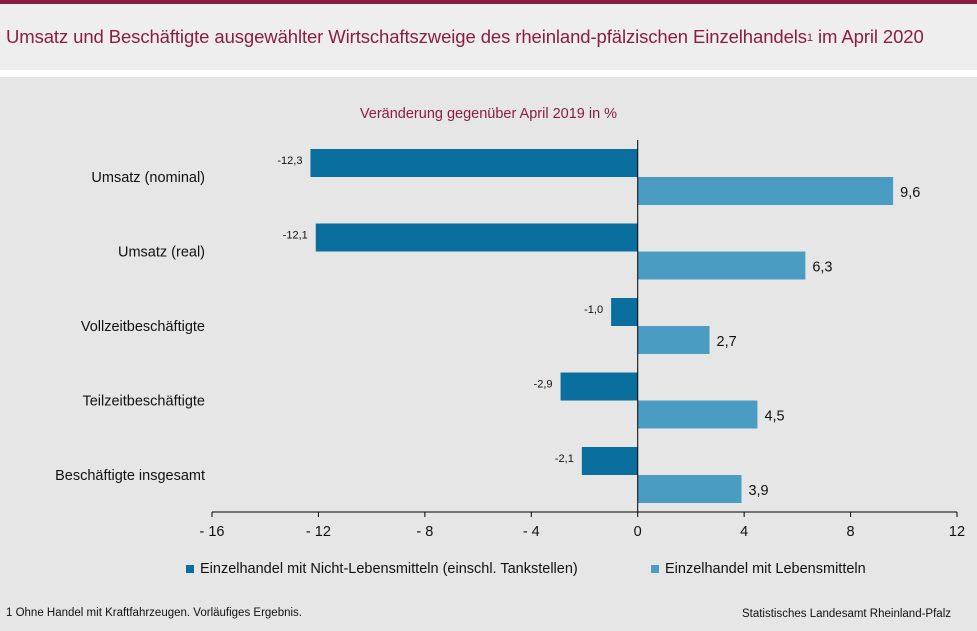  Describe the element at coordinates (809, 38) in the screenshot. I see `footnote-marker: 1` at that location.